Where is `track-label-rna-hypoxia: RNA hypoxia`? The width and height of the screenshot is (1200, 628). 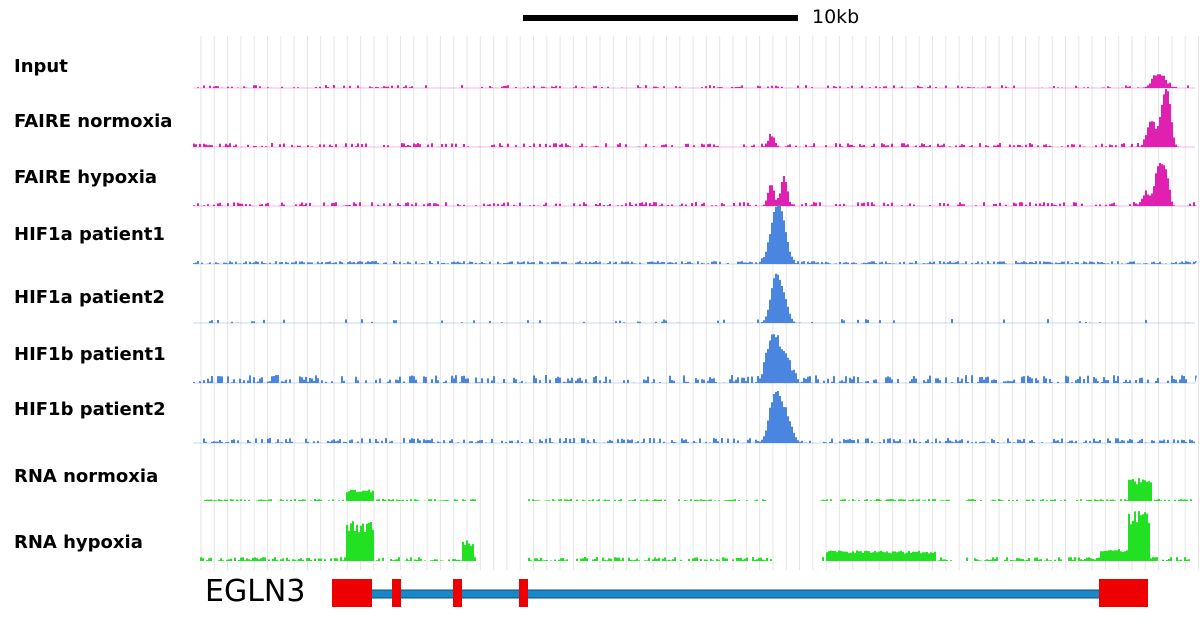 track-label-rna-hypoxia: RNA hypoxia is located at coordinates (78, 542).